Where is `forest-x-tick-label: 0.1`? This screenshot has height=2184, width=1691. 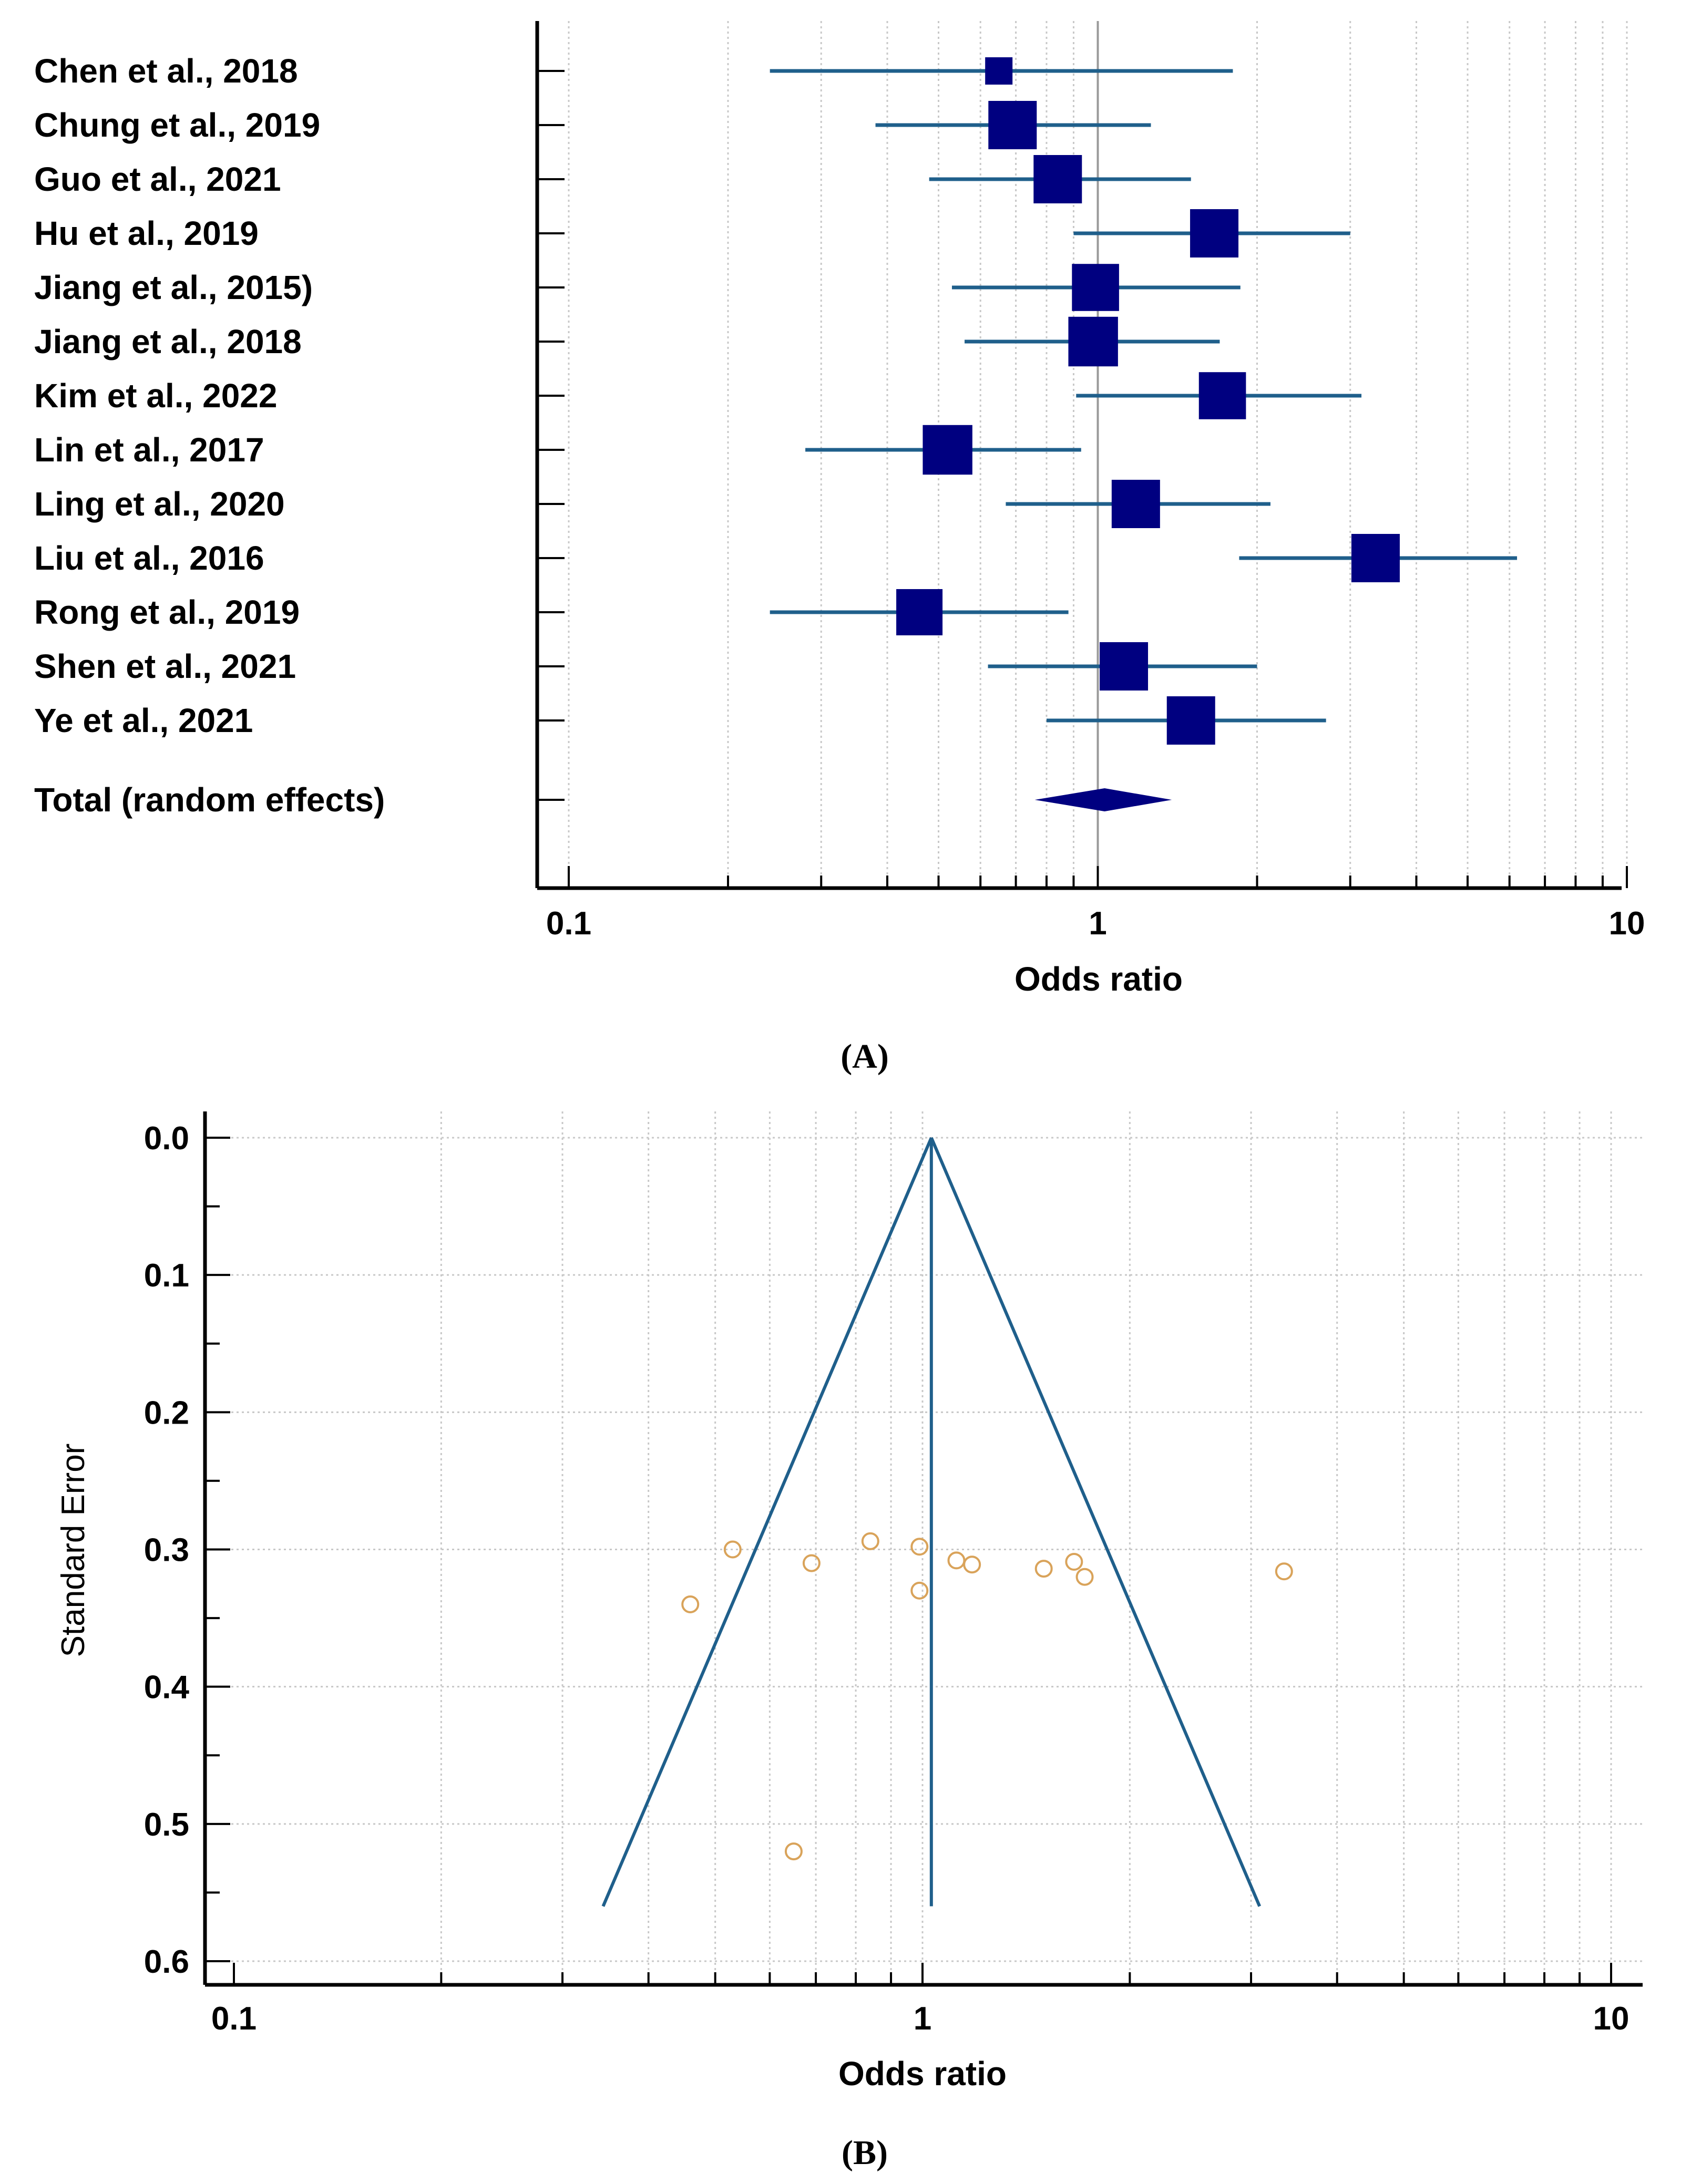
forest-x-tick-label: 0.1 is located at coordinates (568, 923).